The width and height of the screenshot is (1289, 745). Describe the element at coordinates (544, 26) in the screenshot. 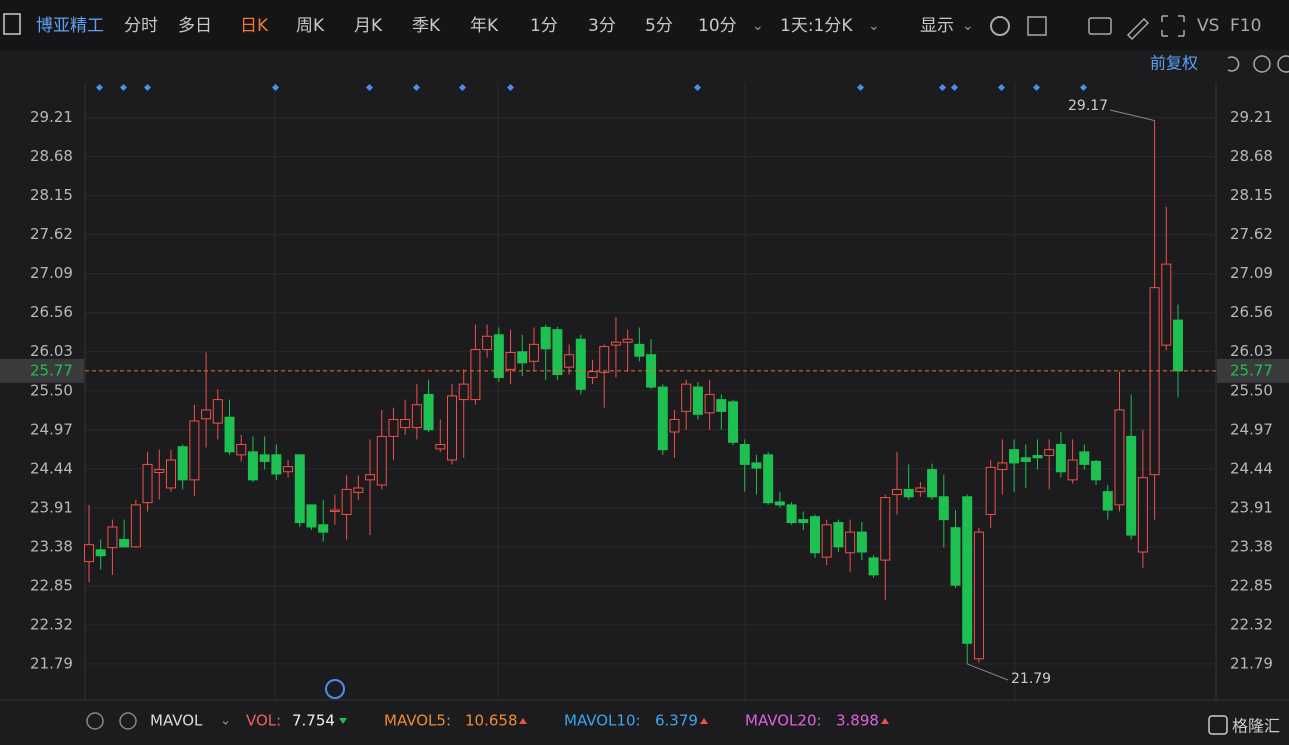

I see `period-tab: 1分` at that location.